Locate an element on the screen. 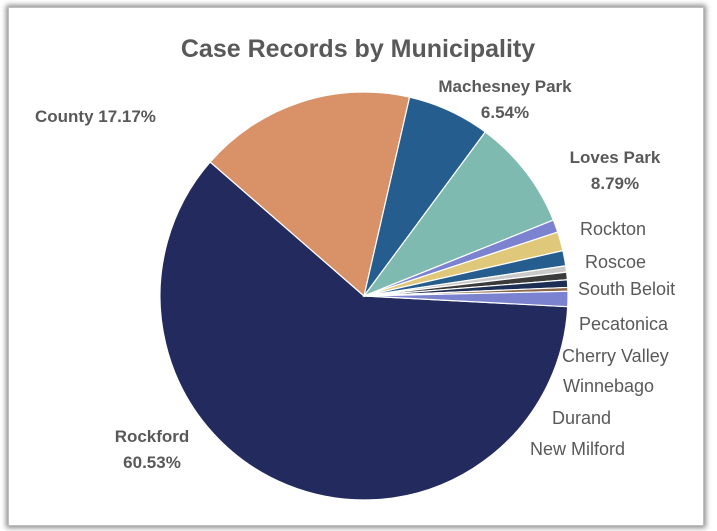  label-durand: Durand is located at coordinates (581, 418).